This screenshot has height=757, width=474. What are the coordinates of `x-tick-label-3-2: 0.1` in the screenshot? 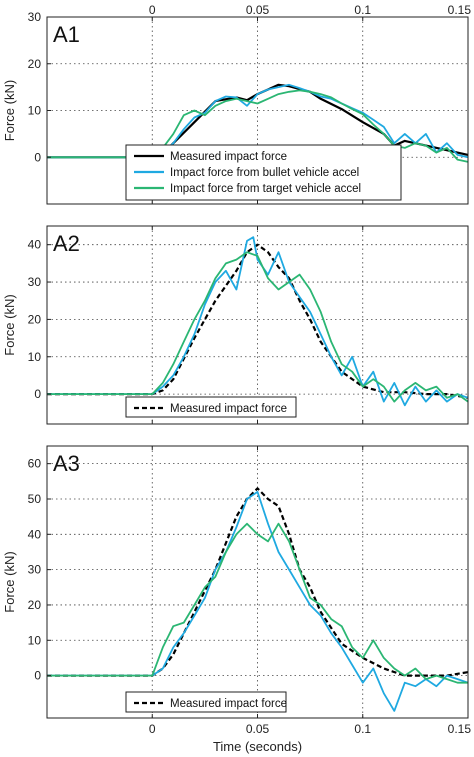 It's located at (362, 729).